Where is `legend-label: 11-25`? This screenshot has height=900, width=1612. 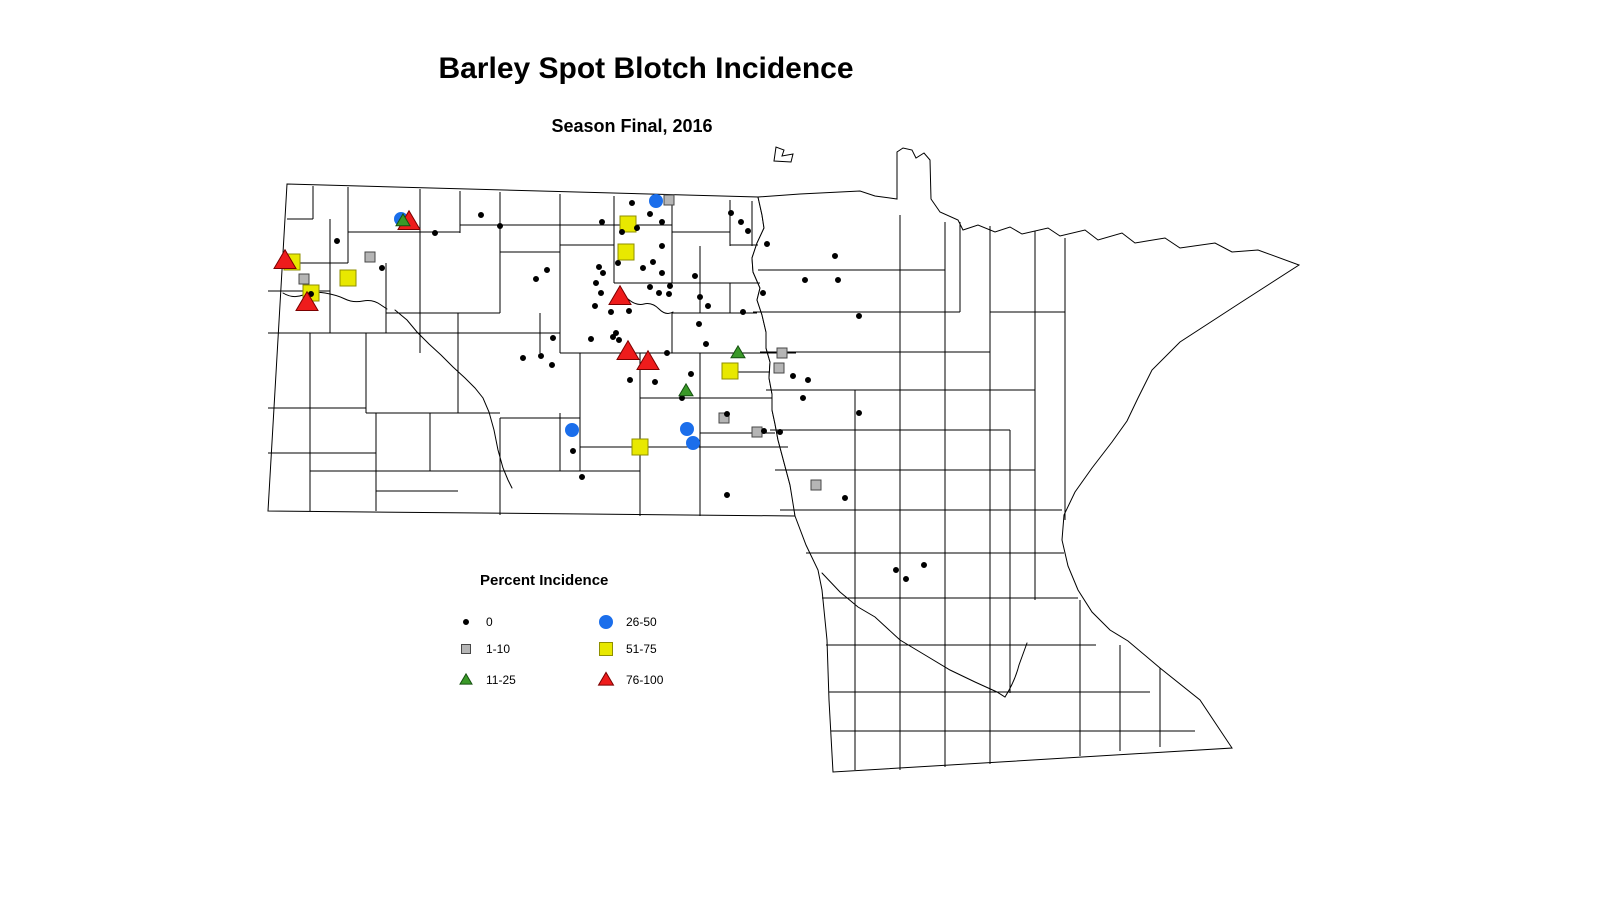 legend-label: 11-25 is located at coordinates (501, 680).